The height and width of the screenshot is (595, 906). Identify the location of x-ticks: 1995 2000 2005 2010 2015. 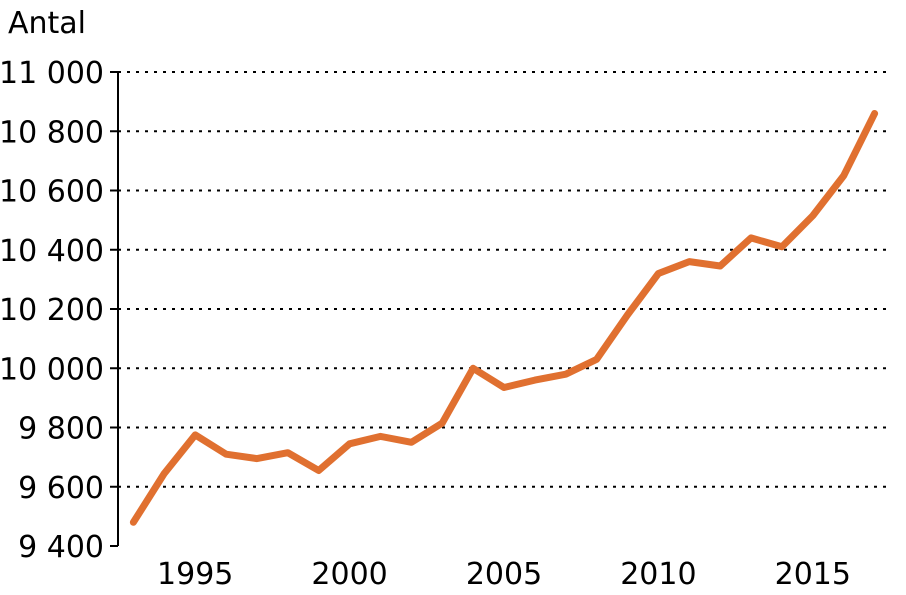
(504, 574).